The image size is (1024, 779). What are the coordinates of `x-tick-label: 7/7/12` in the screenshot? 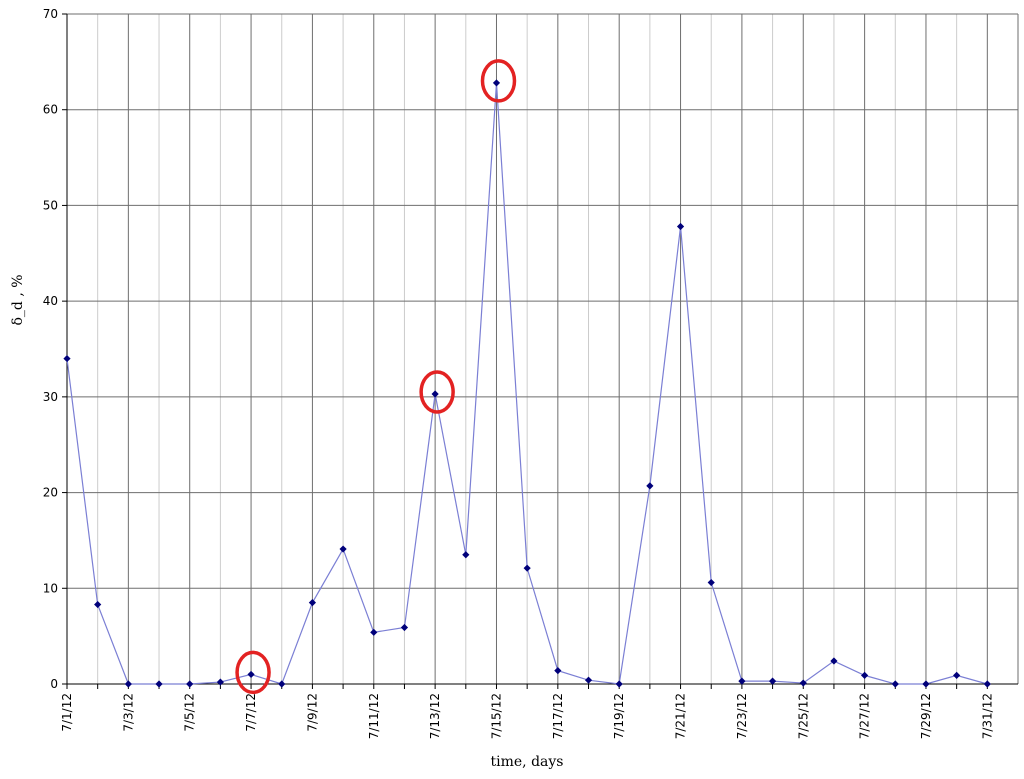 It's located at (251, 712).